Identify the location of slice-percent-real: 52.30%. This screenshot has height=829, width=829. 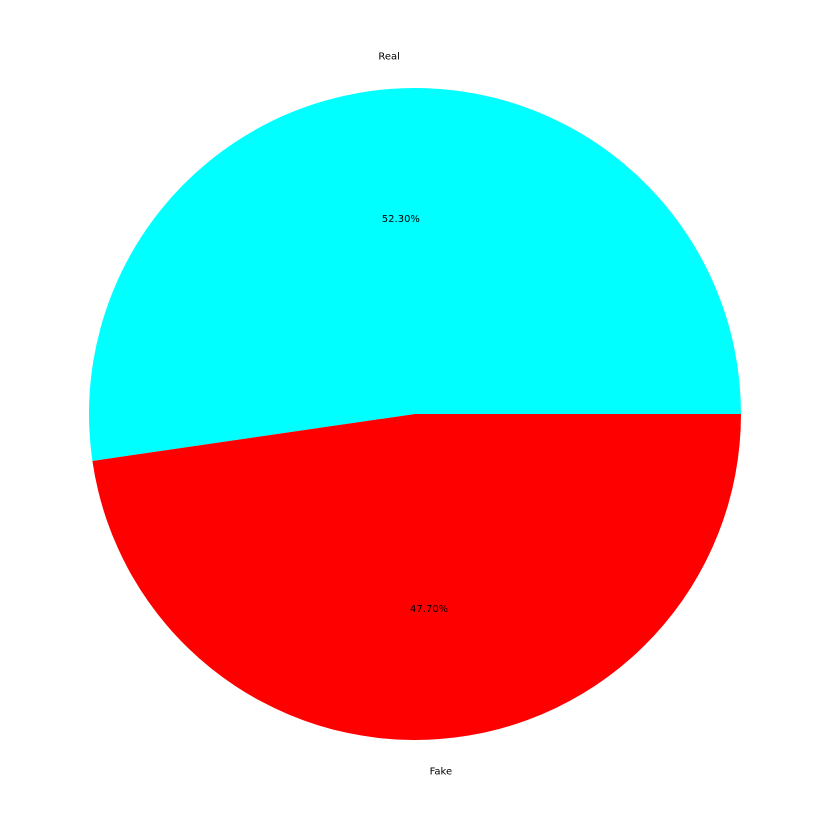
(401, 219).